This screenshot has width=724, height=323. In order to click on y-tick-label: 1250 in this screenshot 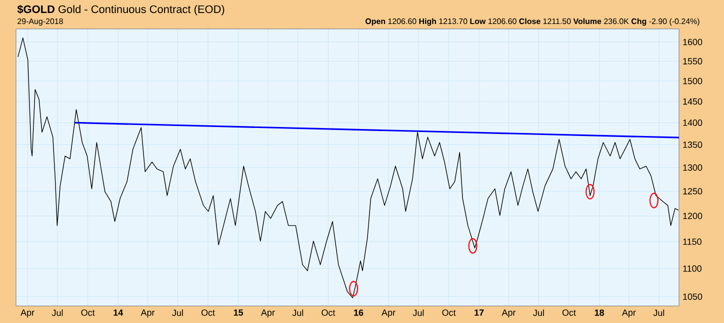, I will do `click(692, 191)`.